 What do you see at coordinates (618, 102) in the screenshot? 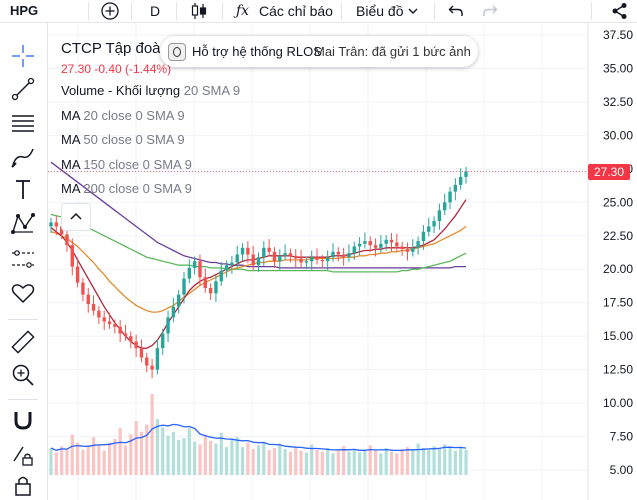
I see `price-tick-label: 32.50` at bounding box center [618, 102].